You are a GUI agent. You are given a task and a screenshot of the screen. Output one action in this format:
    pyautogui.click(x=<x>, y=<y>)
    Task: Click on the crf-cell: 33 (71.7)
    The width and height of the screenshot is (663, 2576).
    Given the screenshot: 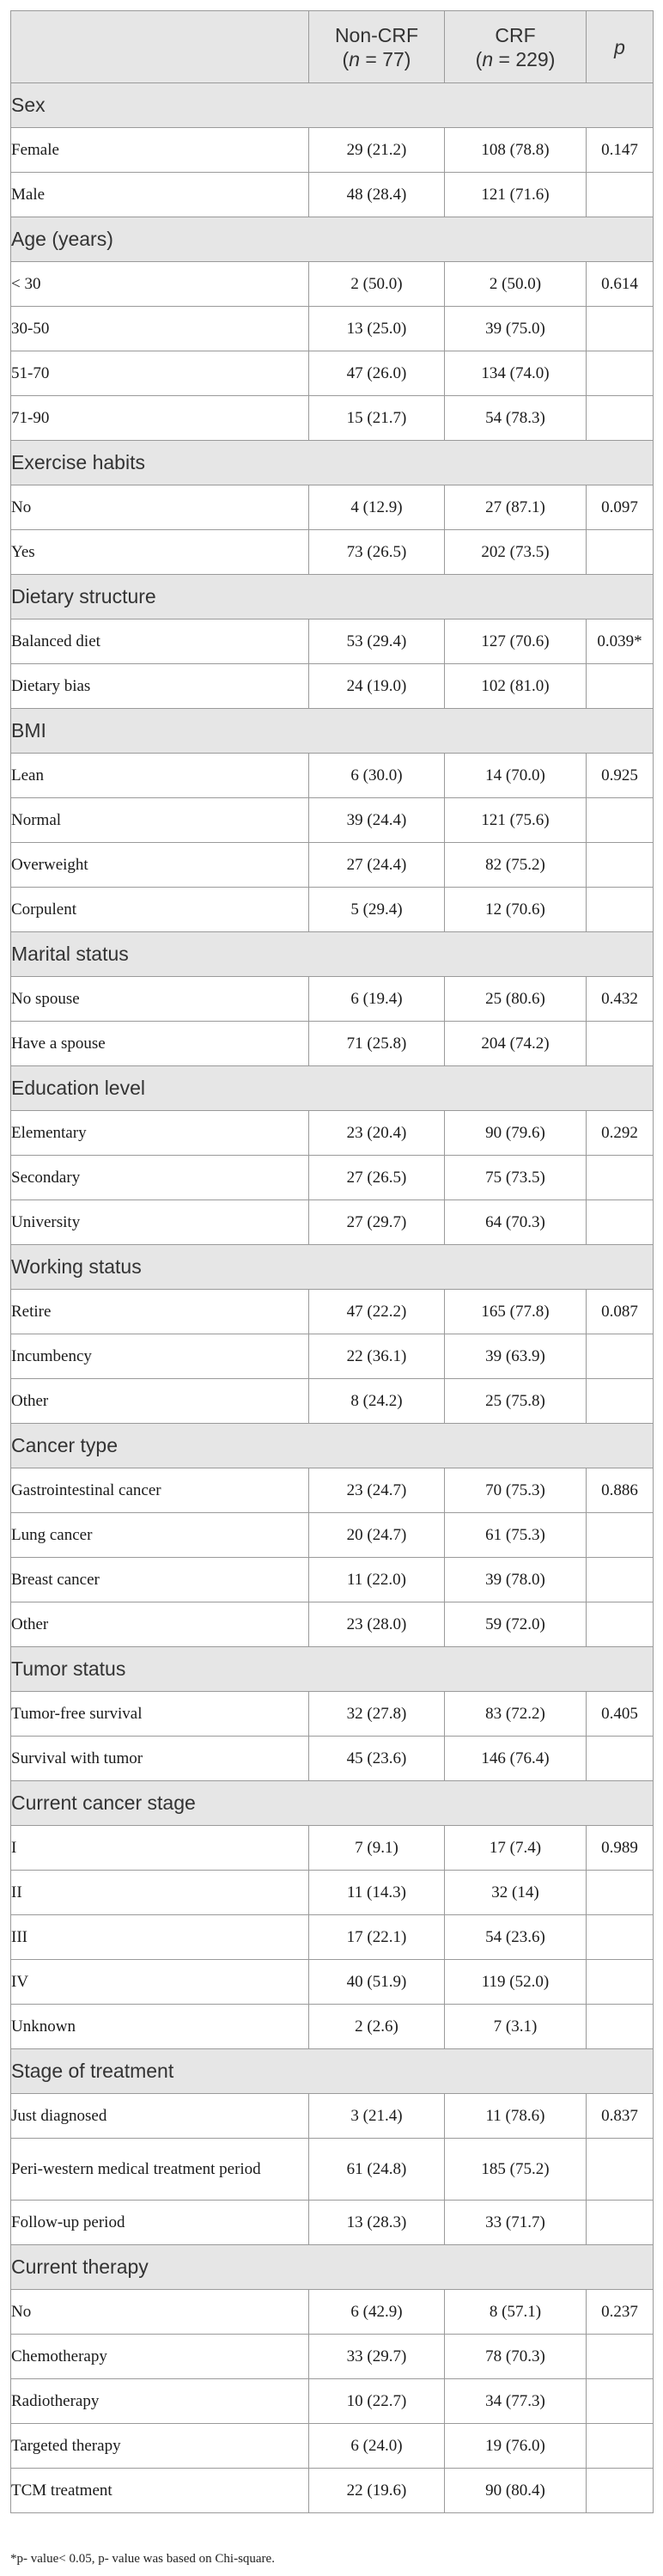 What is the action you would take?
    pyautogui.click(x=516, y=2222)
    